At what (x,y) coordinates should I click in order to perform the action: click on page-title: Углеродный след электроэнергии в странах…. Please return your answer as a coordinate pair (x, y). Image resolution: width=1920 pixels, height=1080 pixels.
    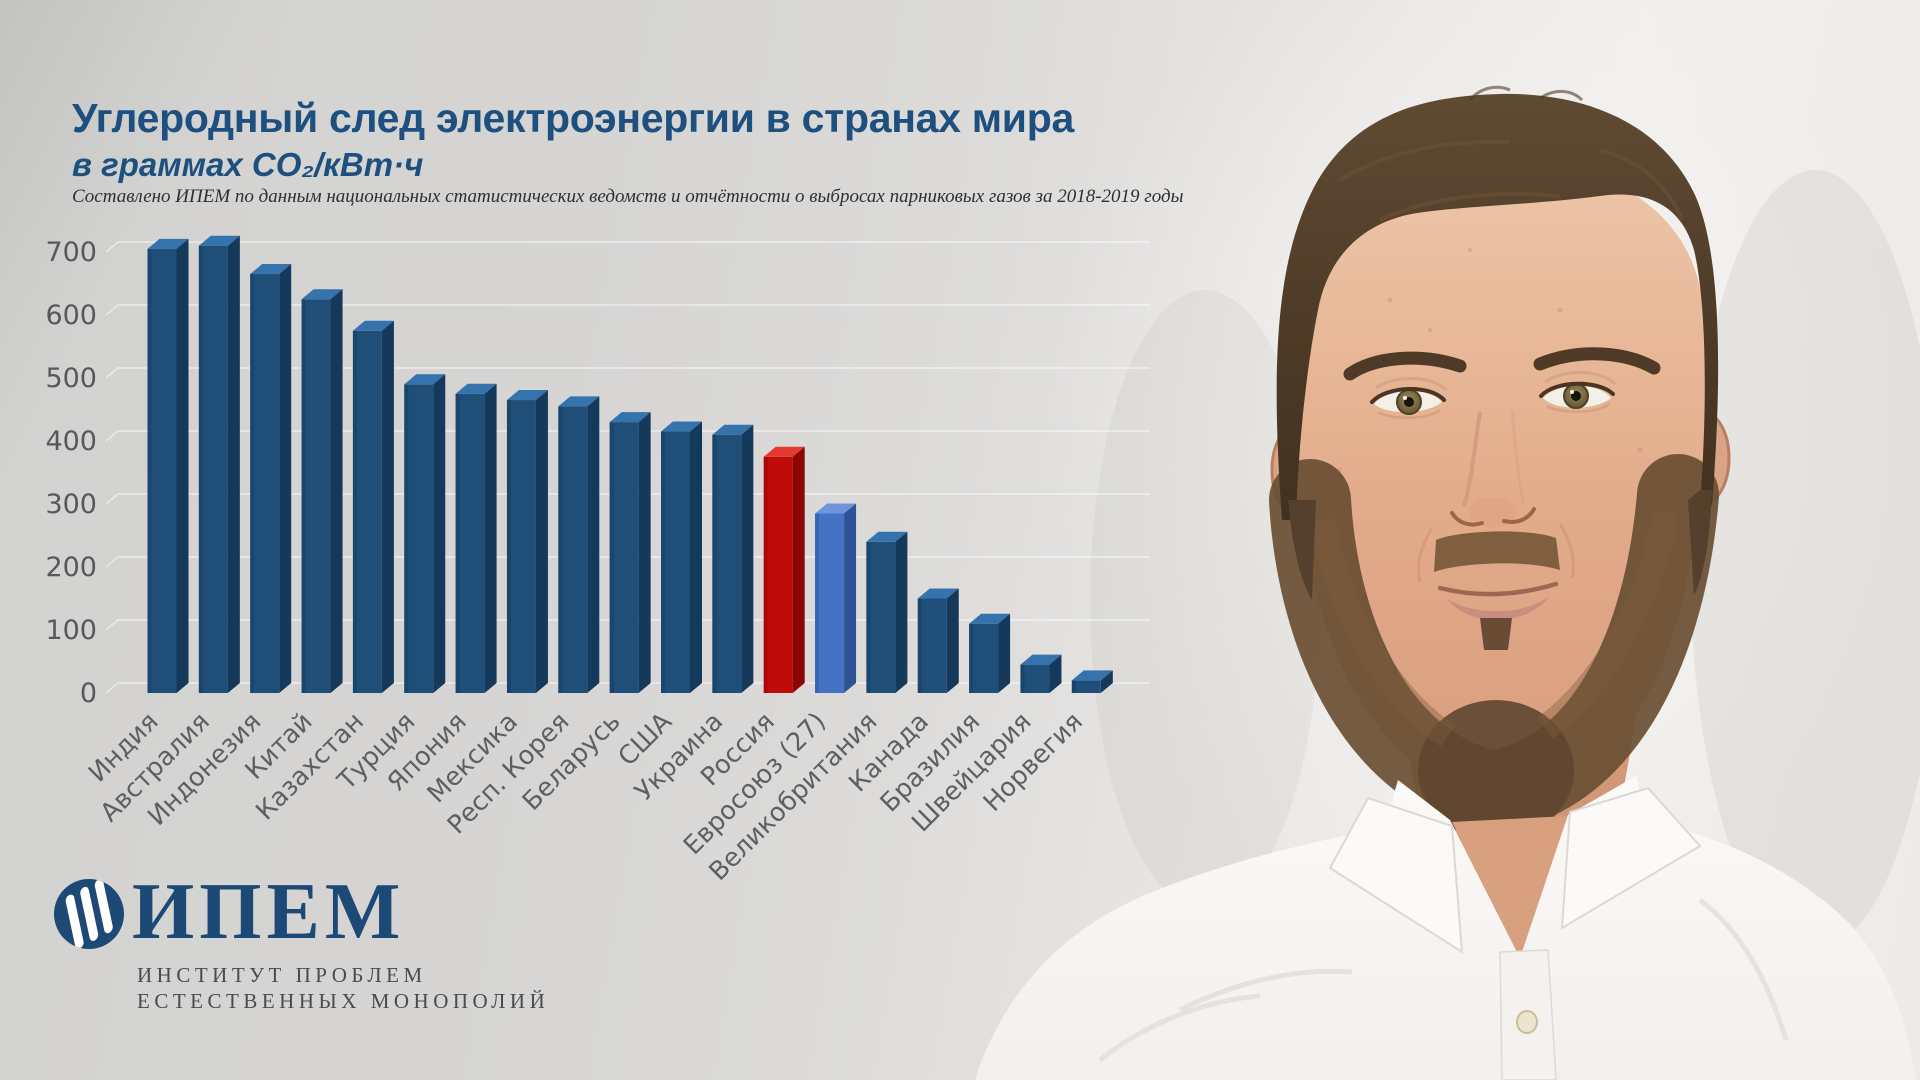
    Looking at the image, I should click on (573, 118).